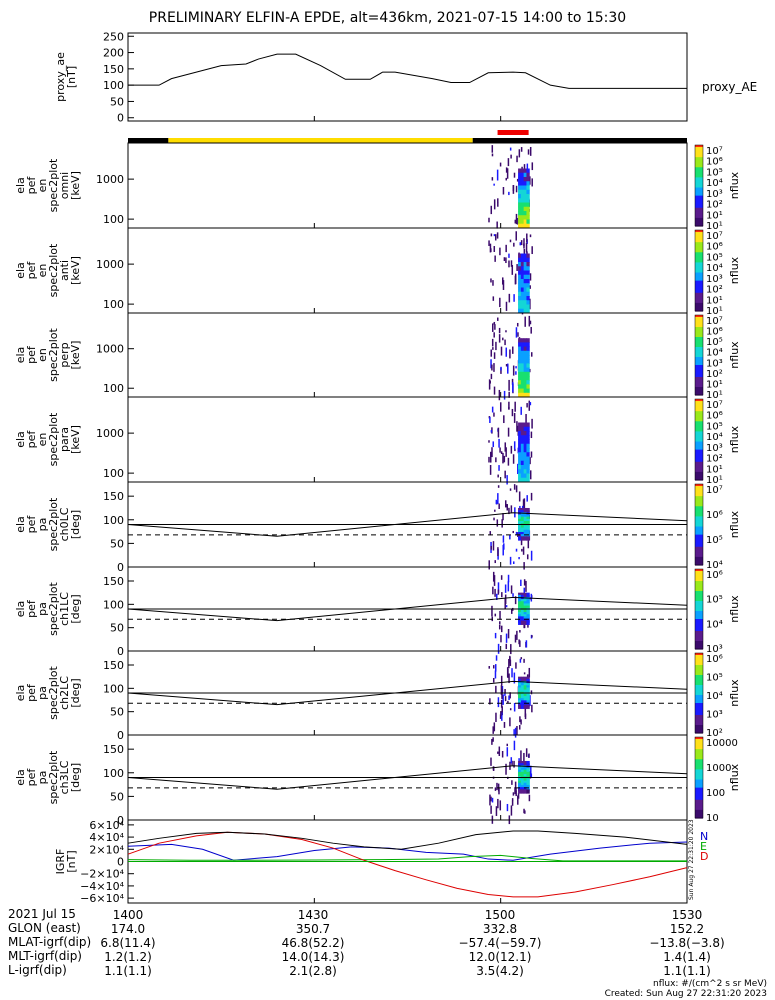  Describe the element at coordinates (734, 439) in the screenshot. I see `colorbar-label-pef_en_para: nflux` at that location.